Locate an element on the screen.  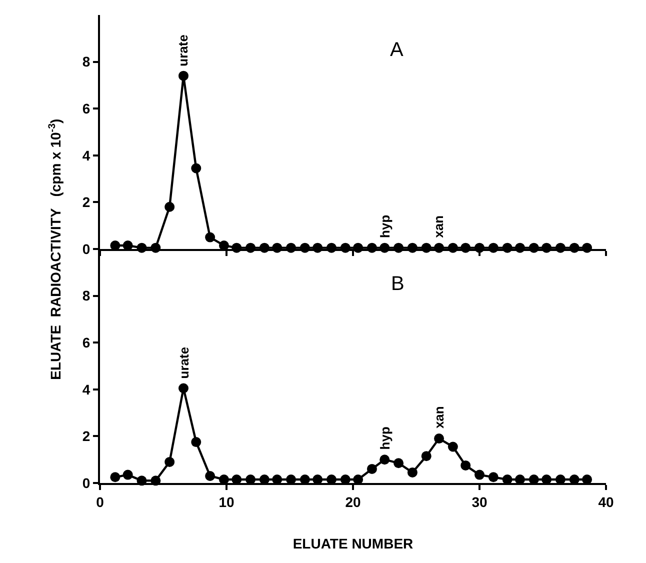
x-tick-label: 10 is located at coordinates (226, 502).